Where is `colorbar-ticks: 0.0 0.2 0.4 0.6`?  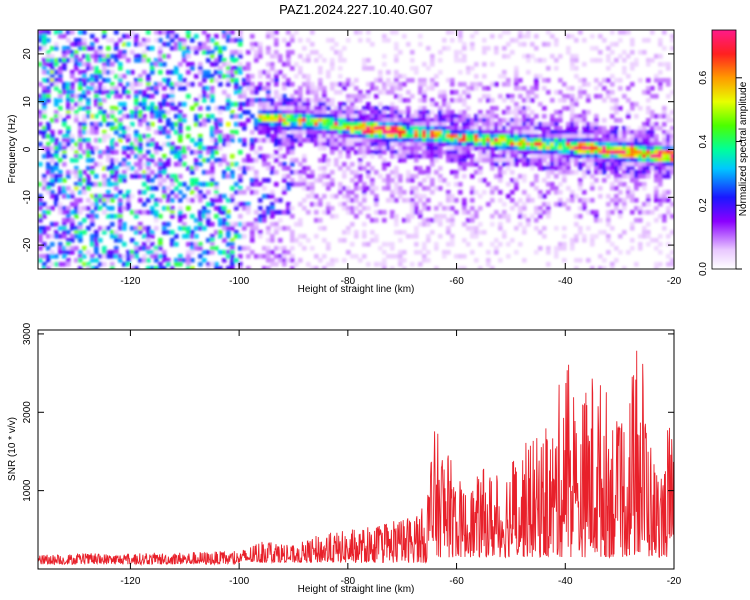 colorbar-ticks: 0.0 0.2 0.4 0.6 is located at coordinates (720, 173).